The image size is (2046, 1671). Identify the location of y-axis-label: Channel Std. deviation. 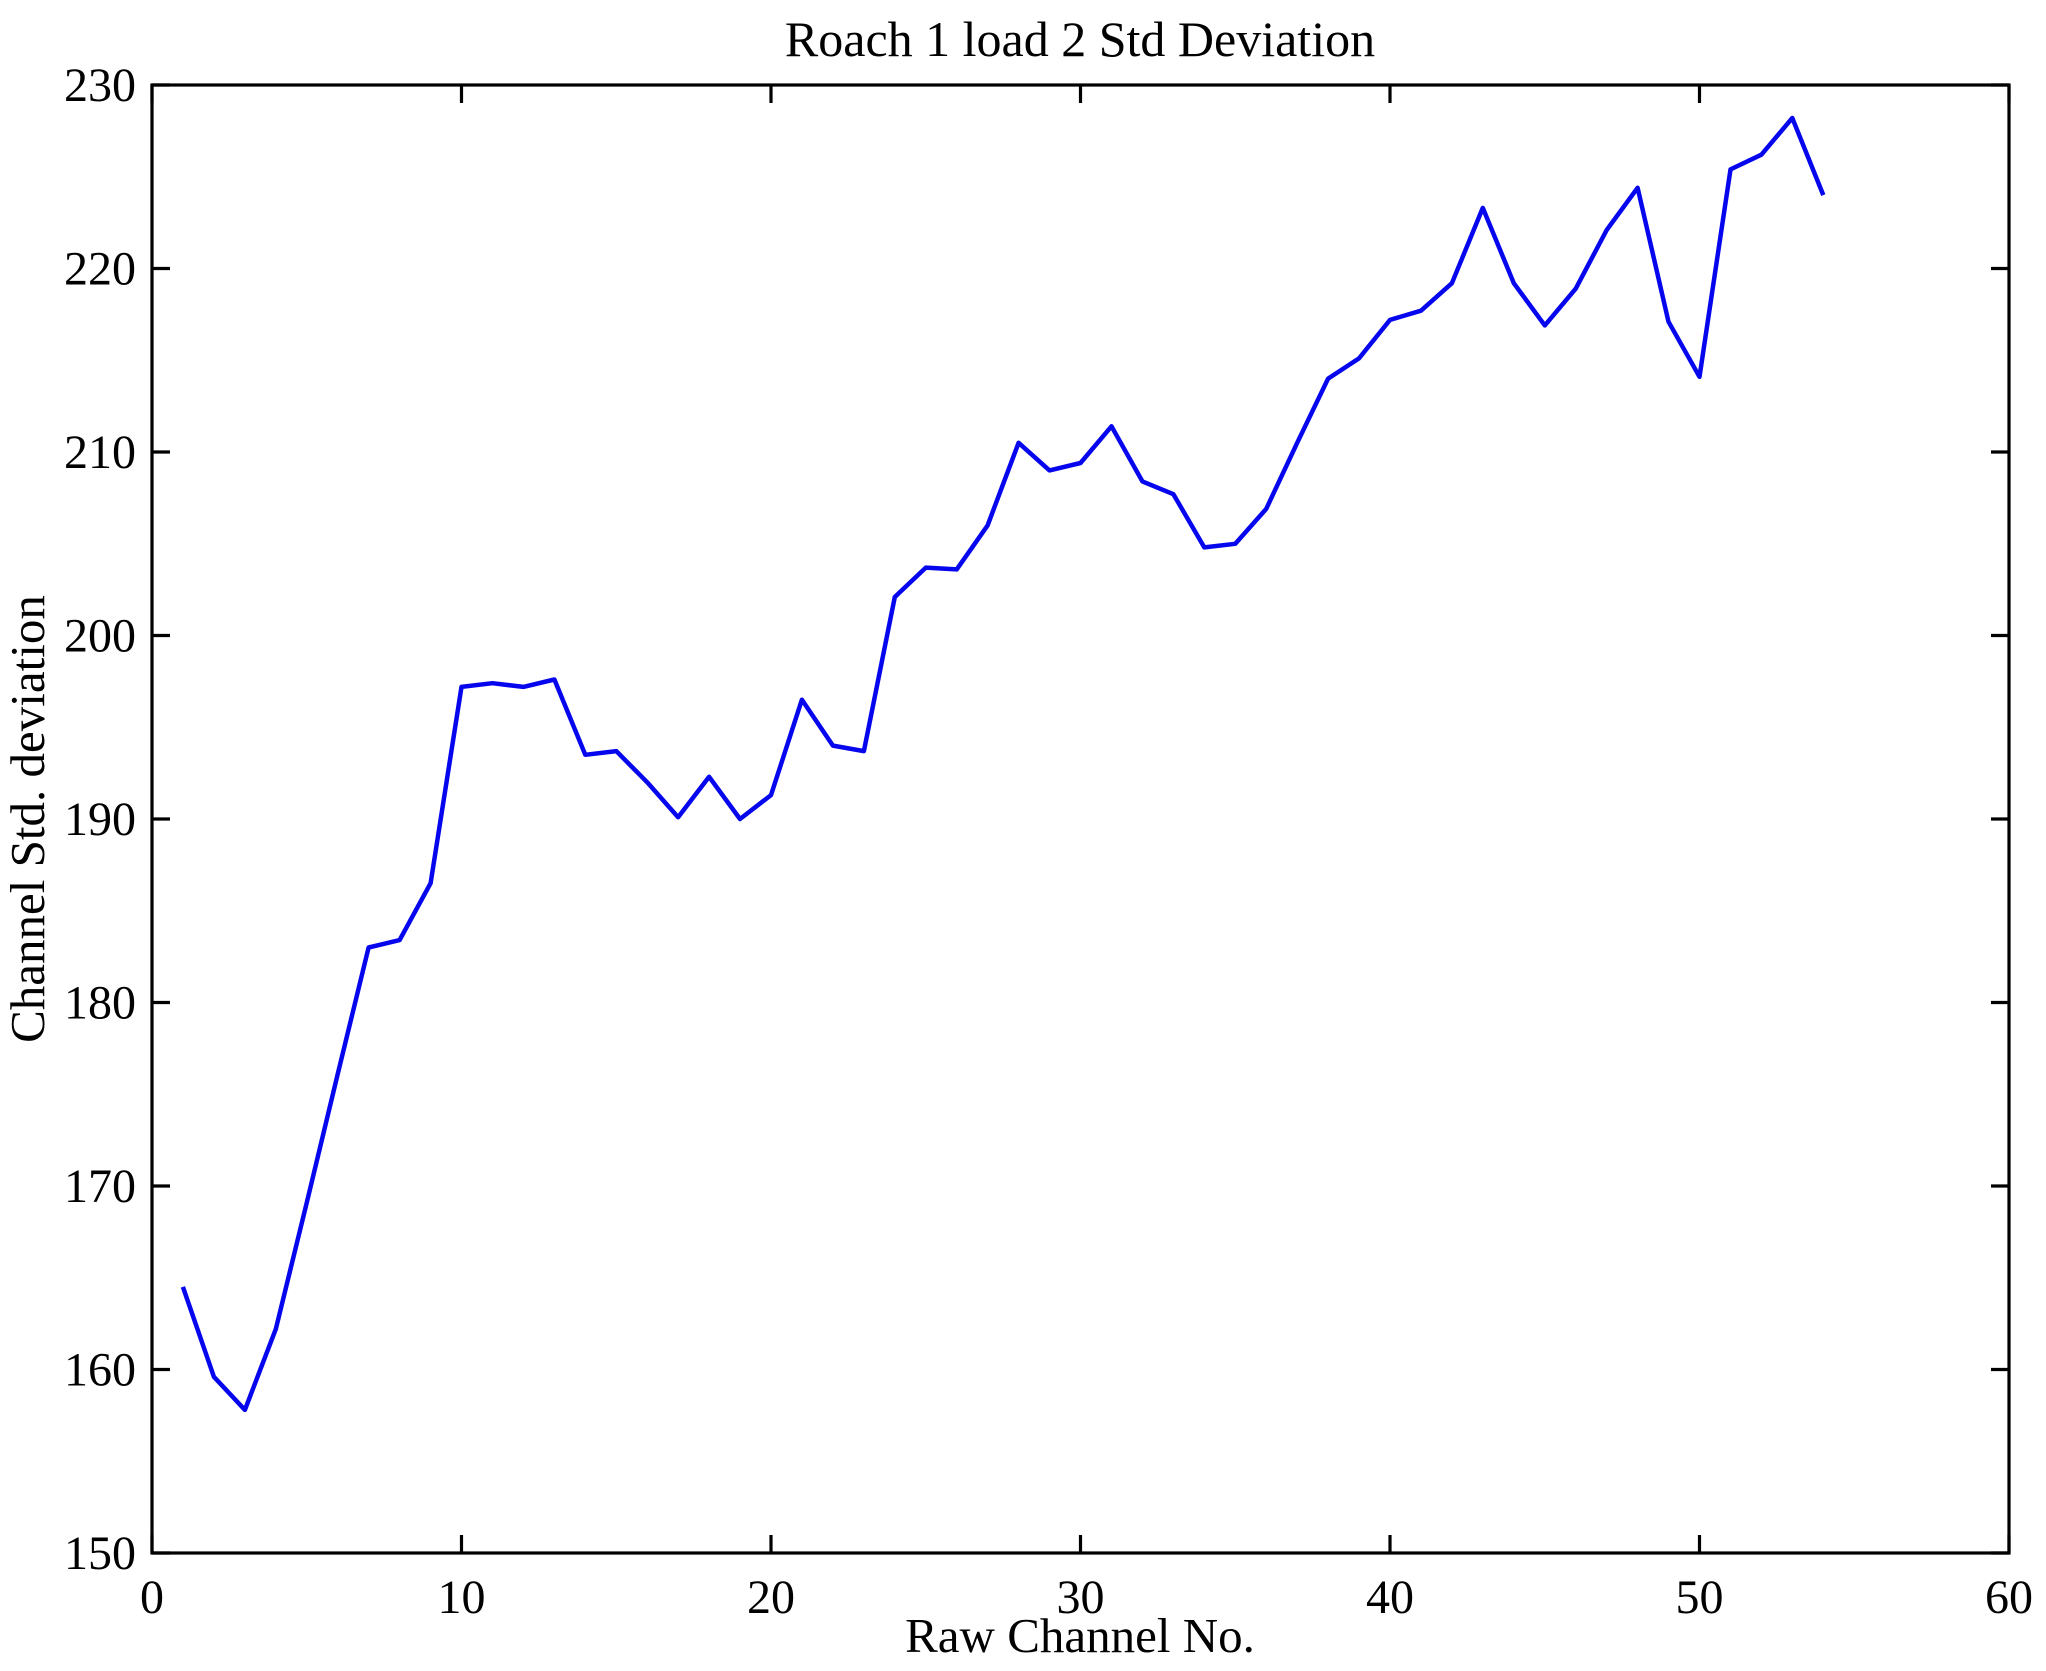
(27, 819).